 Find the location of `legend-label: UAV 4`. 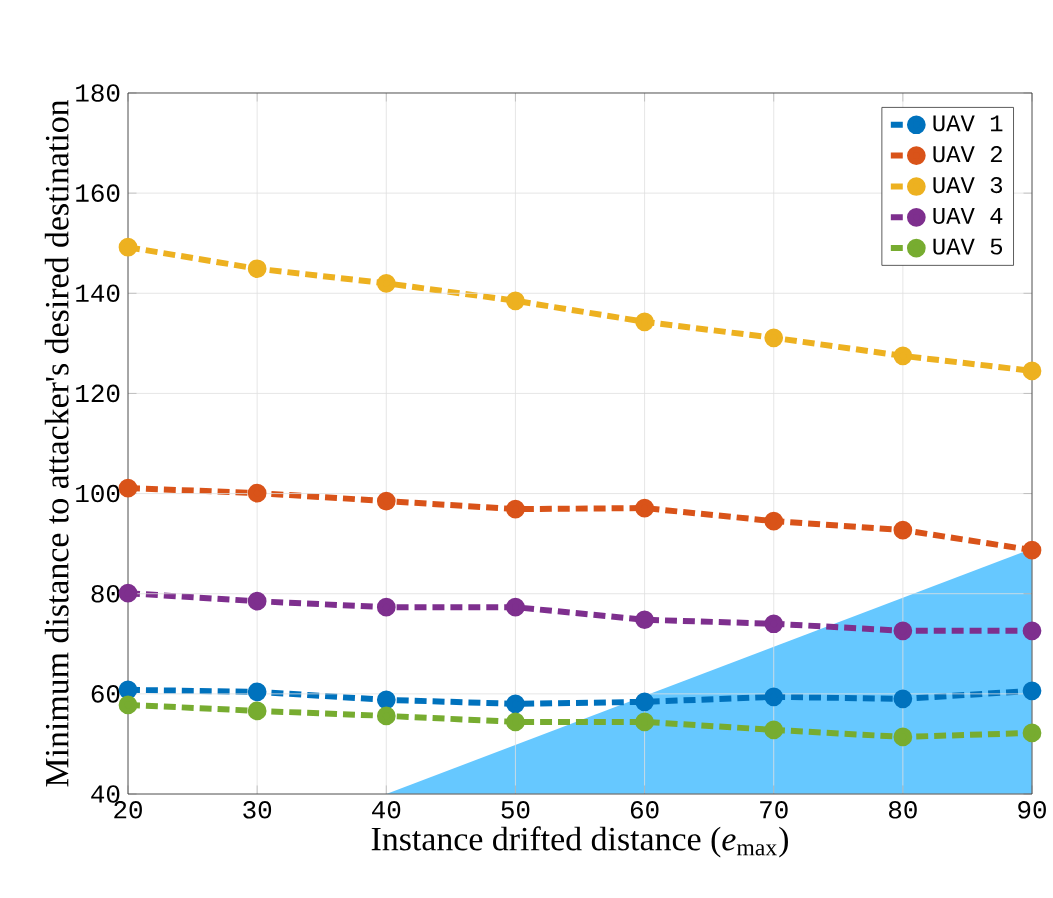

legend-label: UAV 4 is located at coordinates (968, 215).